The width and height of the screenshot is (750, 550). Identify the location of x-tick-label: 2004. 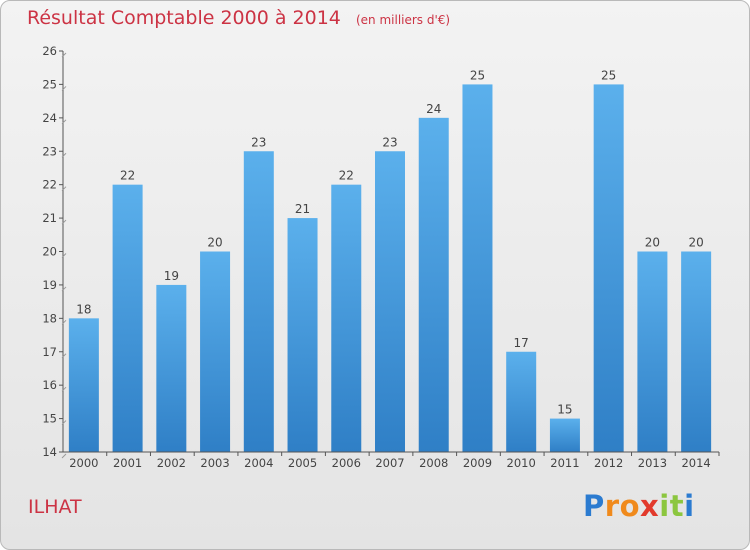
(258, 463).